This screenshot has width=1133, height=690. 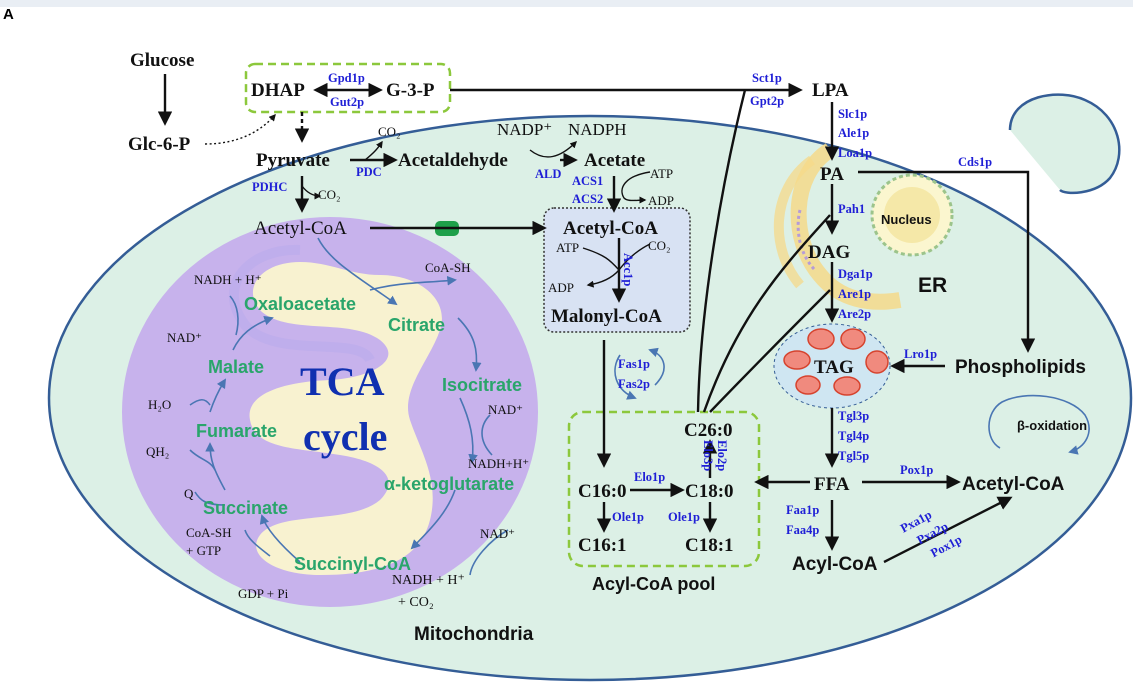 I want to click on acyl-coa-label: Acyl-CoA, so click(x=835, y=564).